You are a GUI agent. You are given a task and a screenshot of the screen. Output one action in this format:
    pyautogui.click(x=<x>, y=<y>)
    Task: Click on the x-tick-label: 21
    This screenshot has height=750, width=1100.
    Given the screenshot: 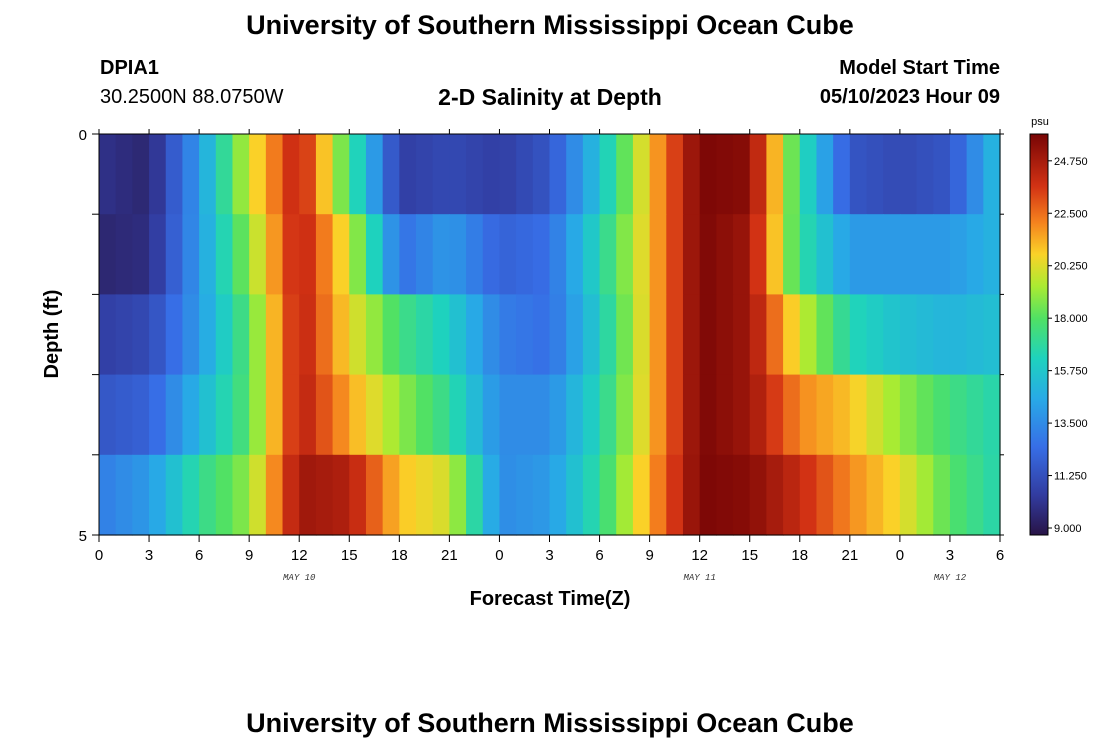 What is the action you would take?
    pyautogui.click(x=849, y=555)
    